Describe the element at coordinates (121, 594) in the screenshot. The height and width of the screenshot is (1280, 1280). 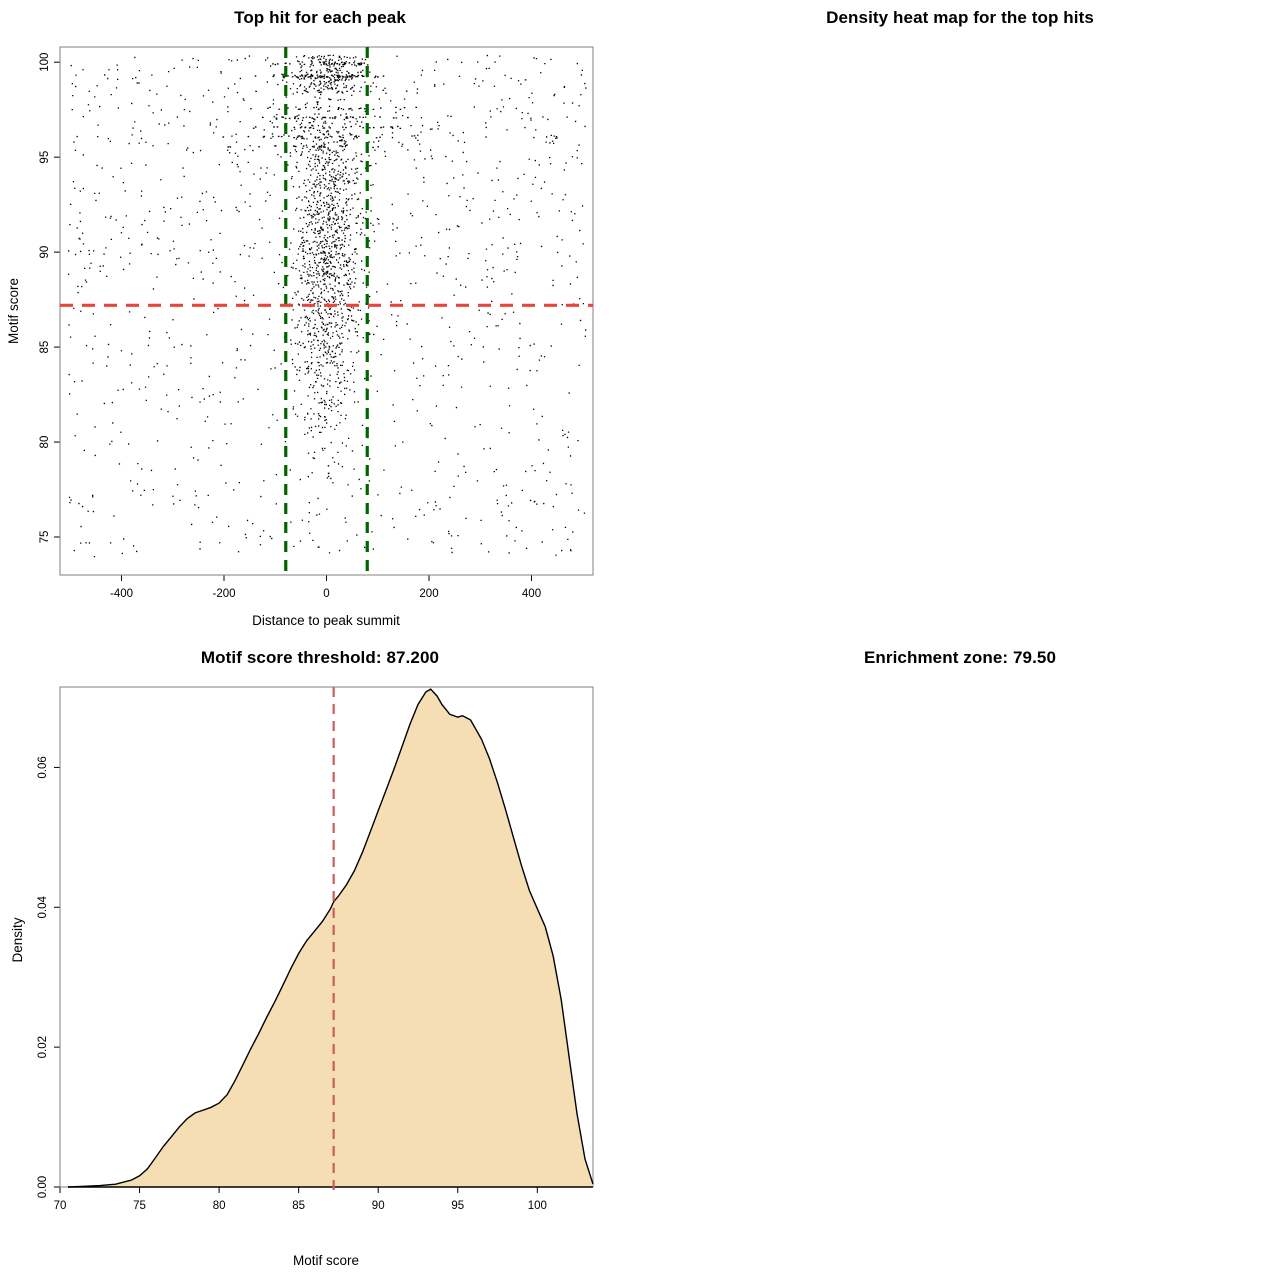
I see `axis-tick-label: -400` at that location.